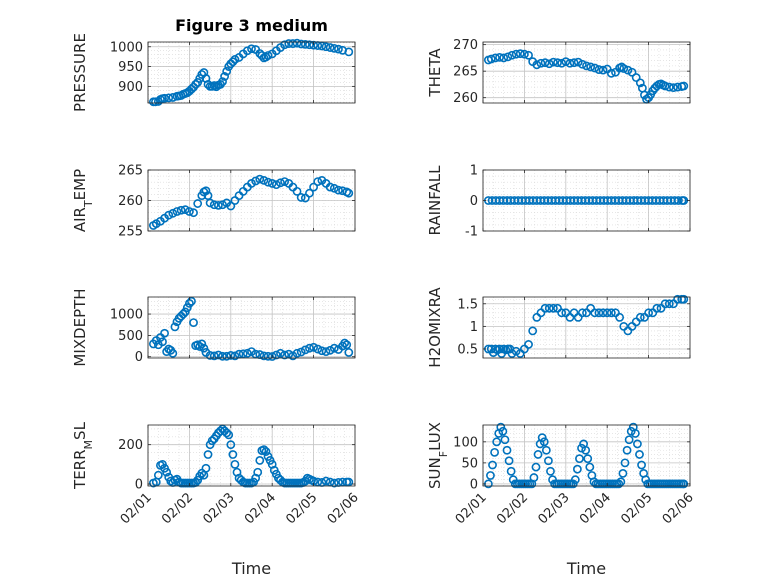  Describe the element at coordinates (678, 508) in the screenshot. I see `x-tick-label: 02/06` at that location.